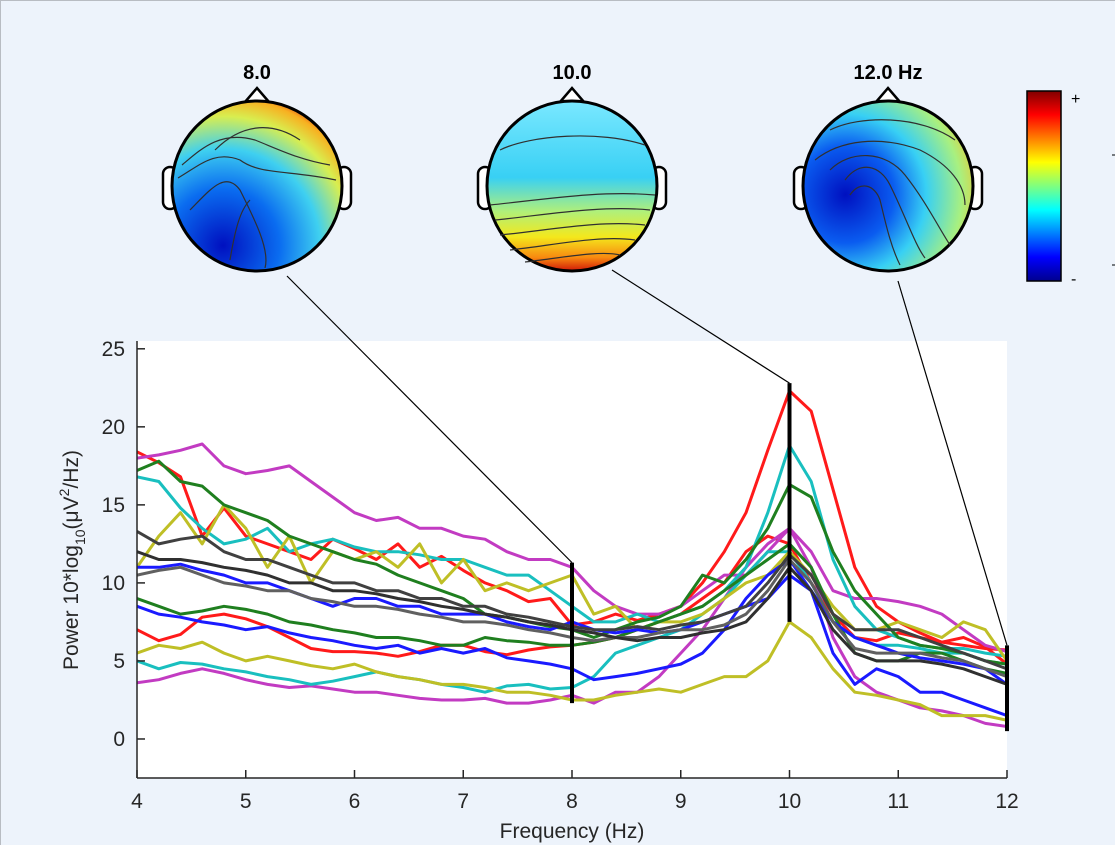  Describe the element at coordinates (71, 512) in the screenshot. I see `y-axis-label-unit: (μV` at that location.